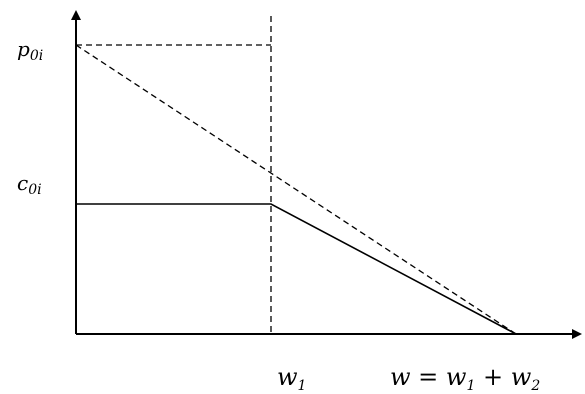 The height and width of the screenshot is (394, 585). What do you see at coordinates (291, 378) in the screenshot?
I see `label-w1: w1` at bounding box center [291, 378].